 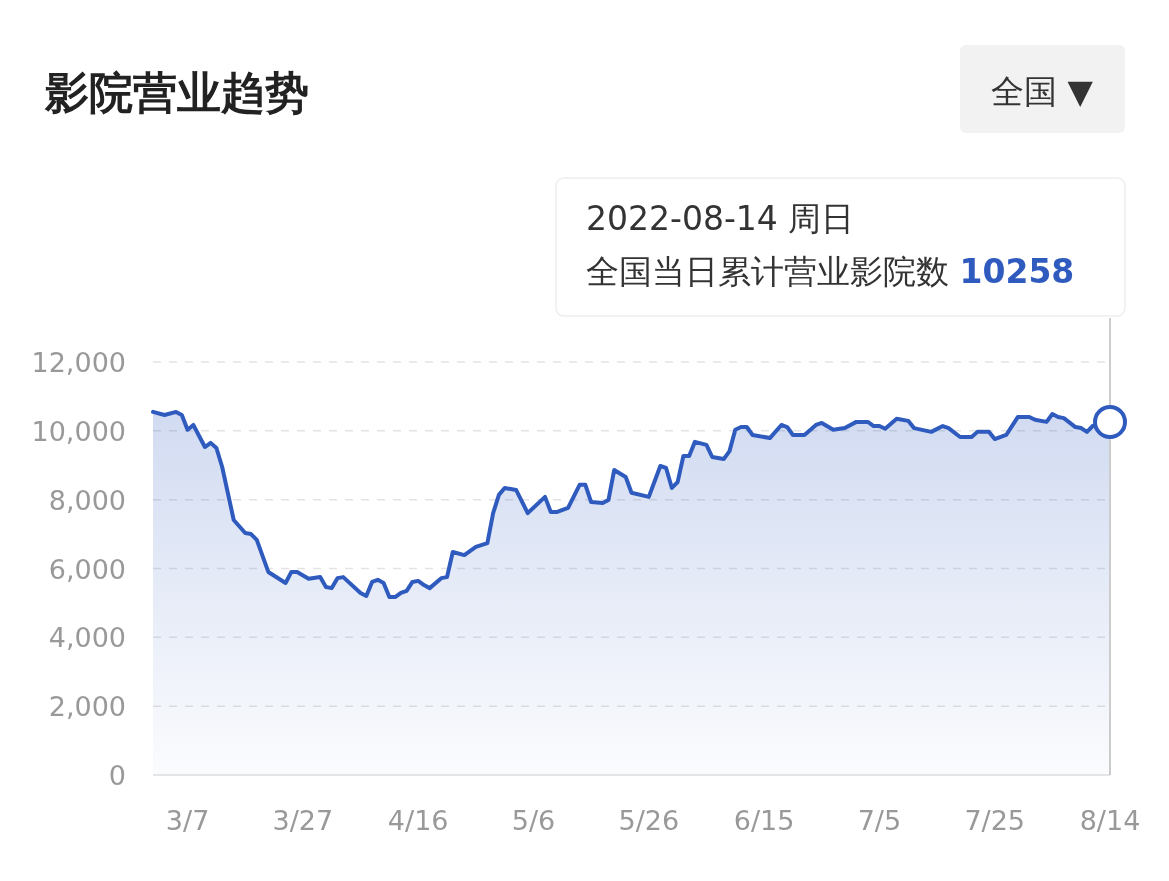 I want to click on y-tick-label: 6,000, so click(x=87, y=569).